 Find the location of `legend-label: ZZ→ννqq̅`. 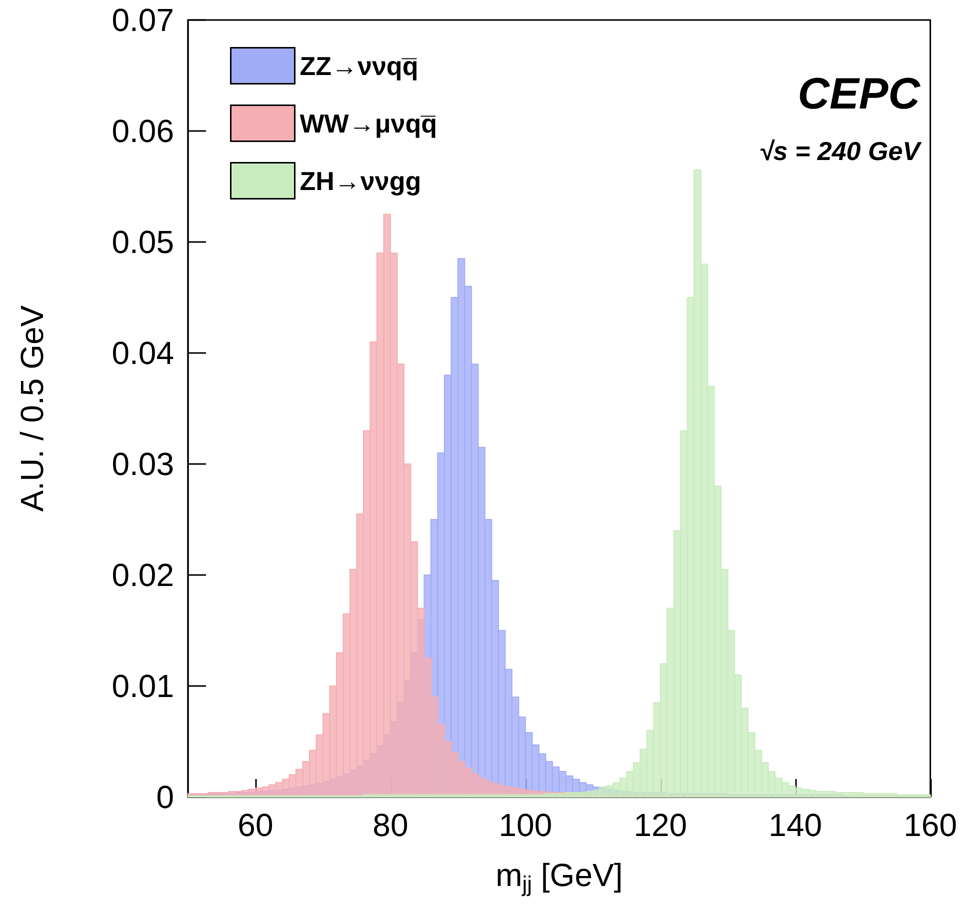

legend-label: ZZ→ννqq̅ is located at coordinates (359, 65).